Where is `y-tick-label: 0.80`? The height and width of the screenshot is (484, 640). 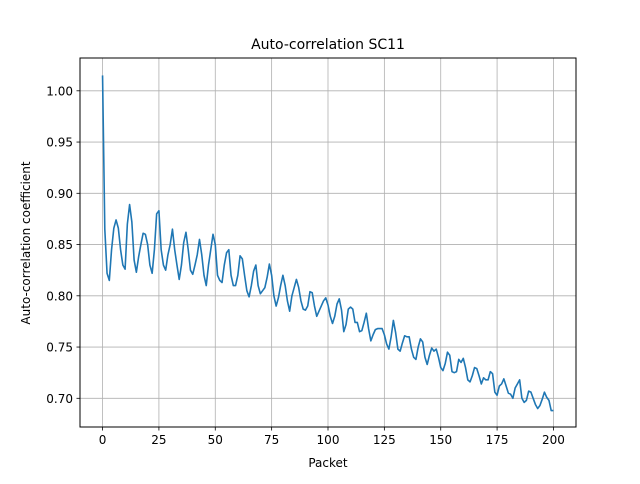 y-tick-label: 0.80 is located at coordinates (59, 296).